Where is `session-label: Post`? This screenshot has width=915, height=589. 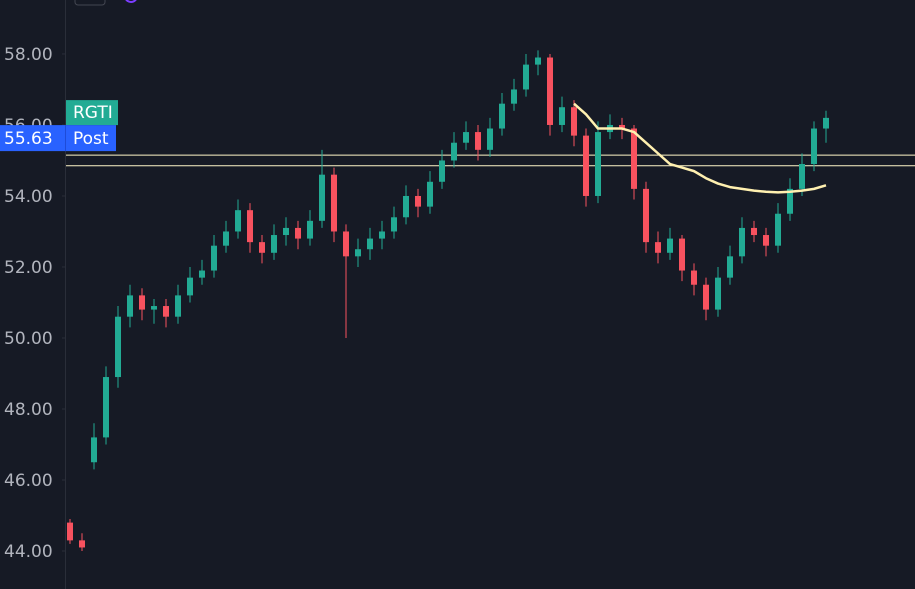
session-label: Post is located at coordinates (91, 139).